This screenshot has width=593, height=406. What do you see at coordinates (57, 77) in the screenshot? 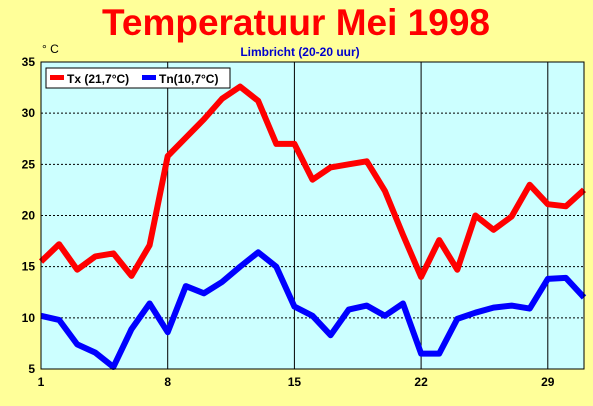
I see `legend-swatch-tx` at bounding box center [57, 77].